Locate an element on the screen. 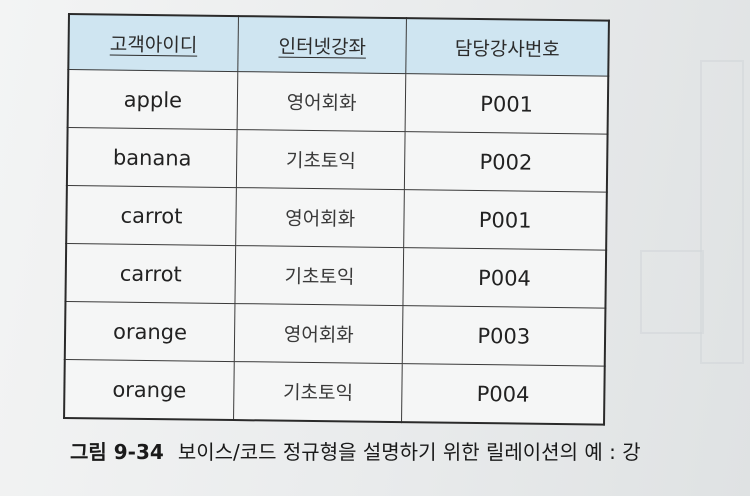 Image resolution: width=750 pixels, height=496 pixels. figure-caption: 그림 9-34 보이스/코드 정규형을 설명하기 위한 릴레이션의 예 : 강 is located at coordinates (410, 450).